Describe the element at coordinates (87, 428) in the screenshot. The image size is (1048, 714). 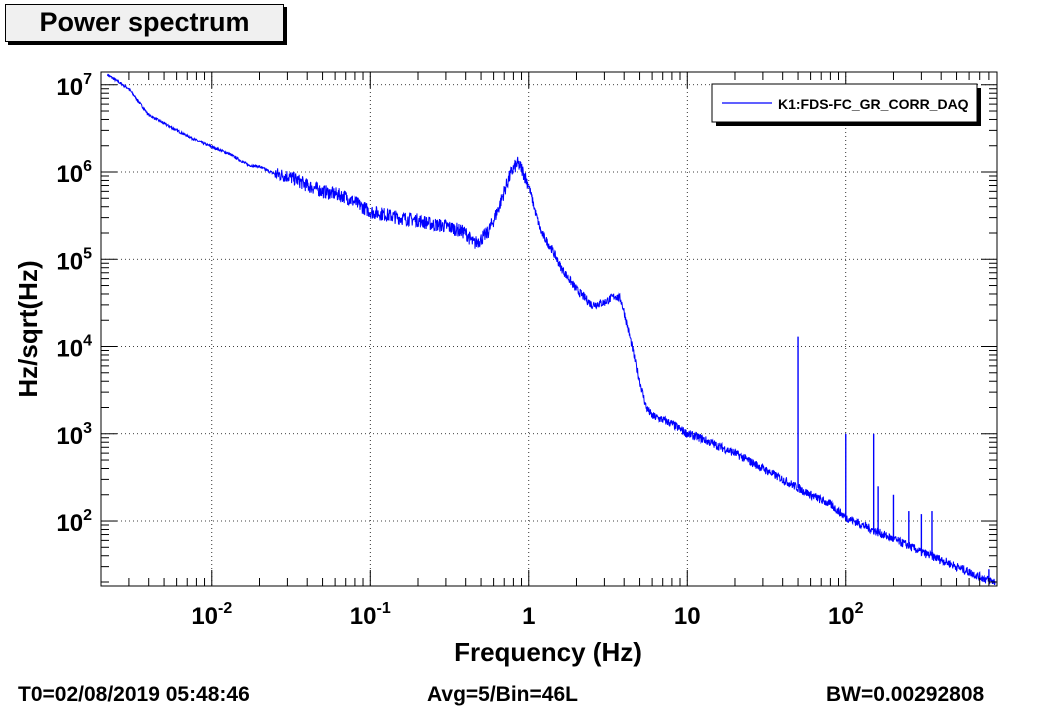
I see `y-tick-label-exponent: 3` at that location.